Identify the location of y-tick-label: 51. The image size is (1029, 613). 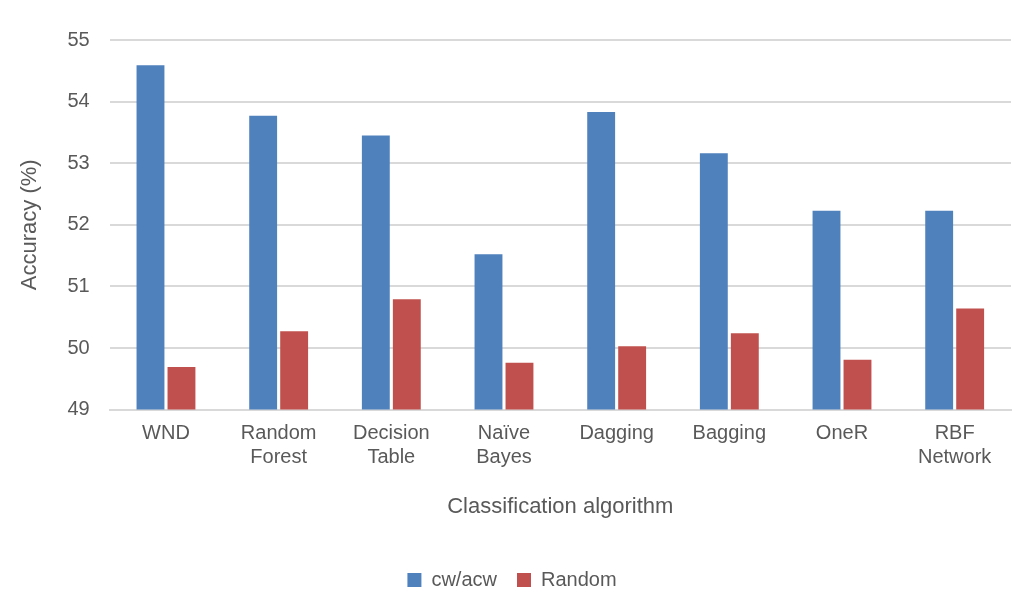
(78, 284).